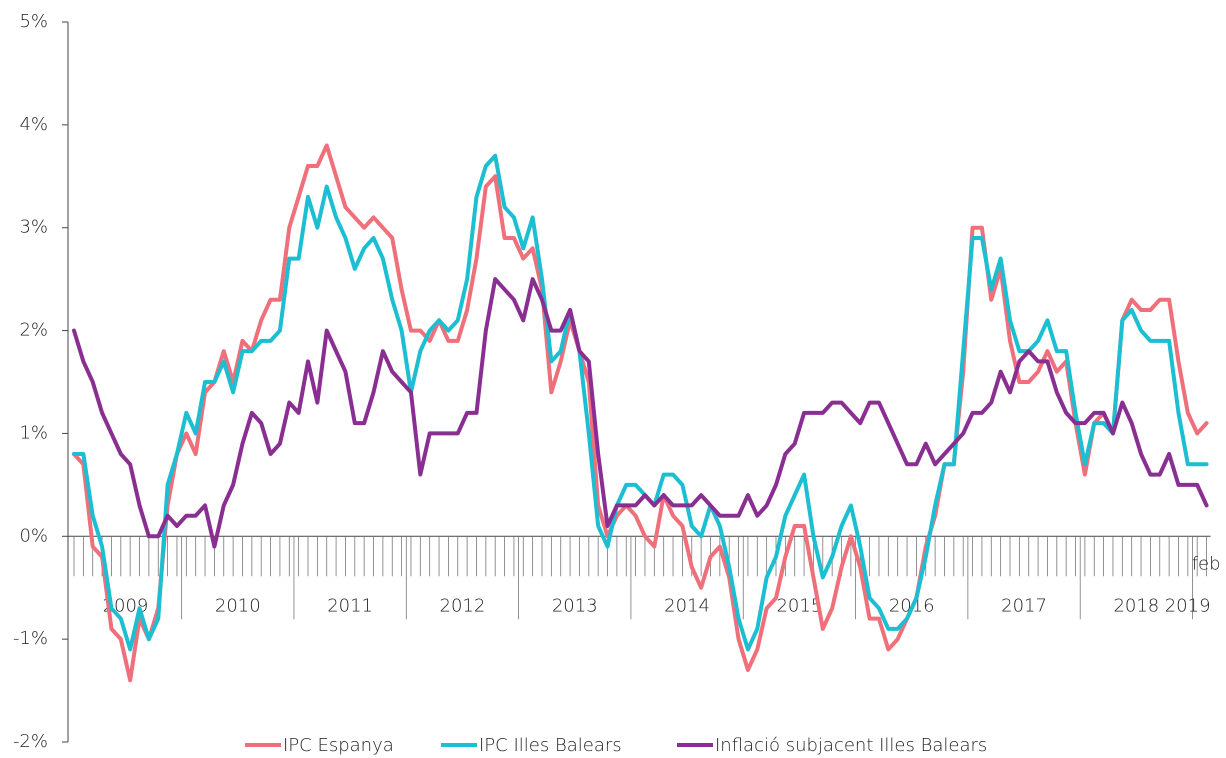 The image size is (1226, 758). I want to click on y-tick-label: 0%, so click(33, 535).